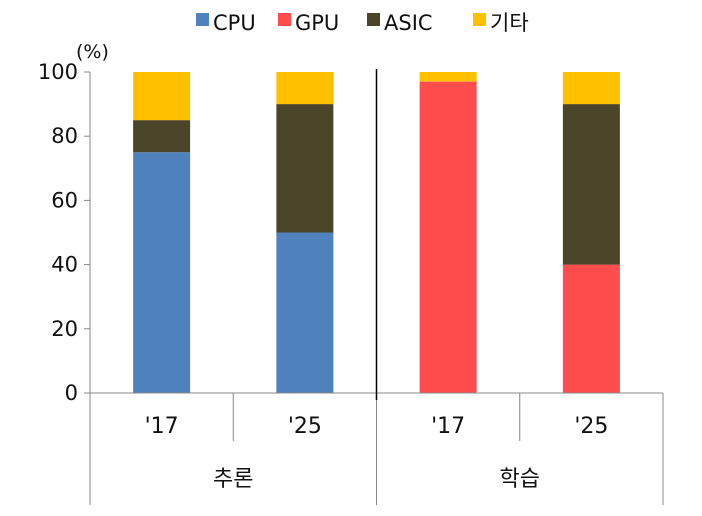  Describe the element at coordinates (64, 200) in the screenshot. I see `y-tick-label: 60` at that location.